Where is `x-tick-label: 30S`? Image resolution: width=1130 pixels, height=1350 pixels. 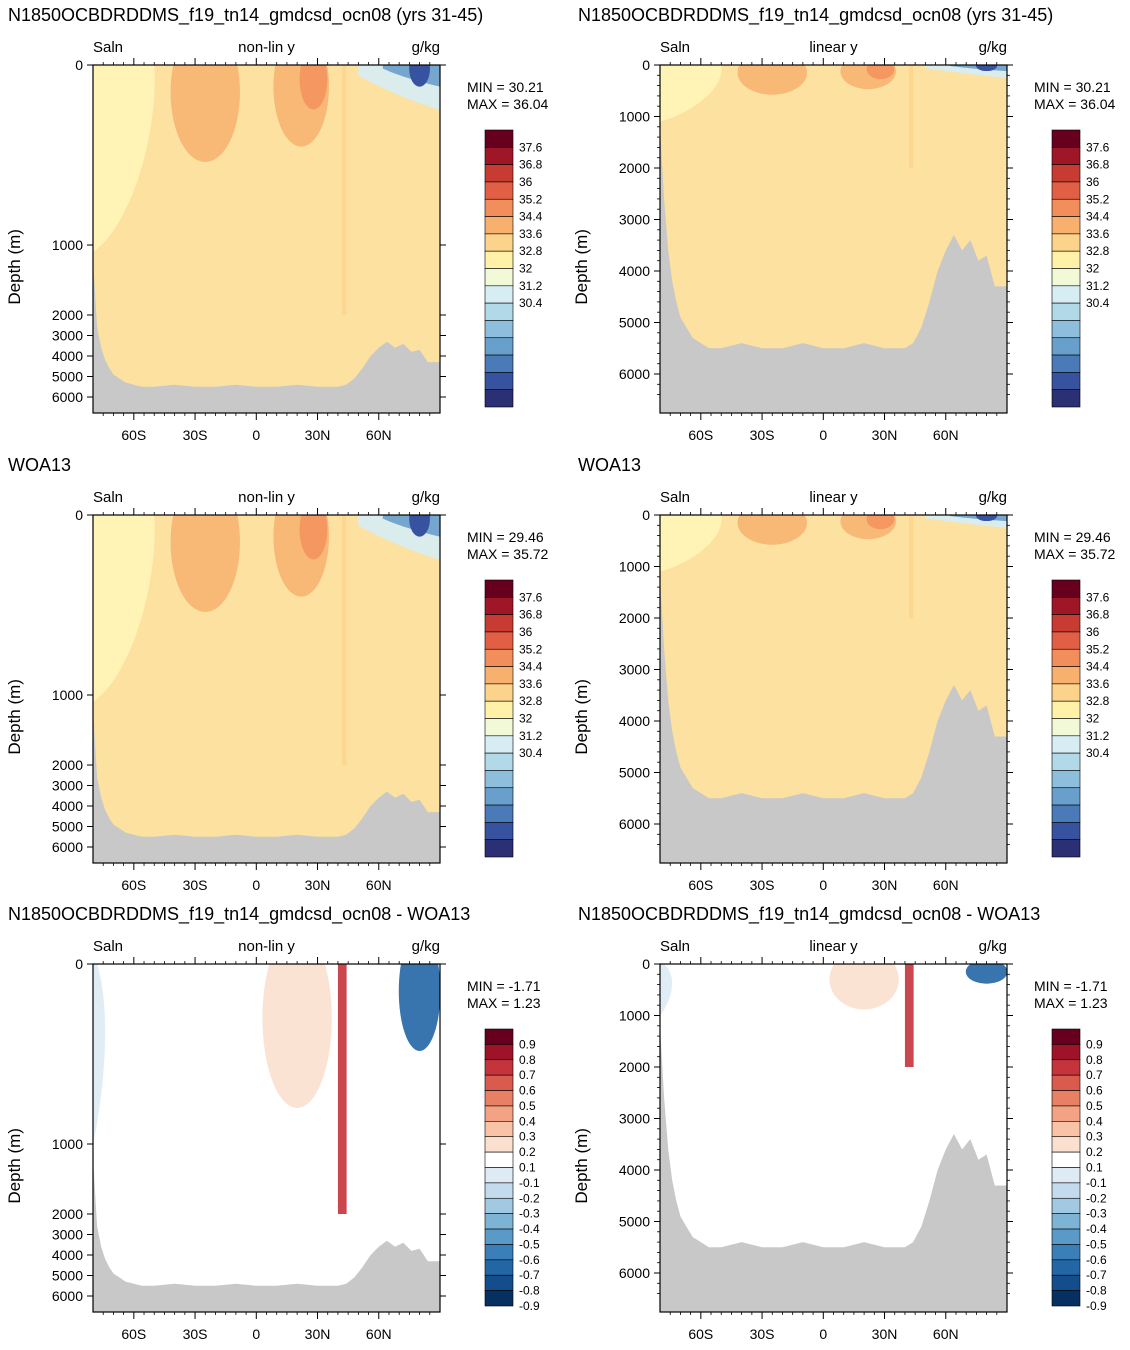 x-tick-label: 30S is located at coordinates (195, 1334).